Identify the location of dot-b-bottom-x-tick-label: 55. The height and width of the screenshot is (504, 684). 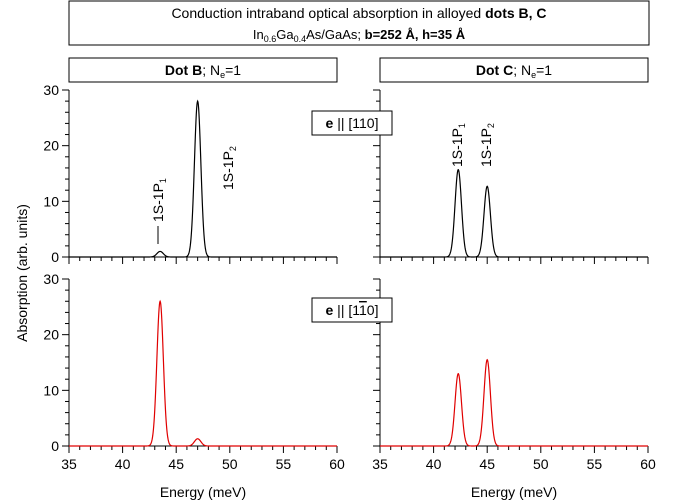
(284, 464).